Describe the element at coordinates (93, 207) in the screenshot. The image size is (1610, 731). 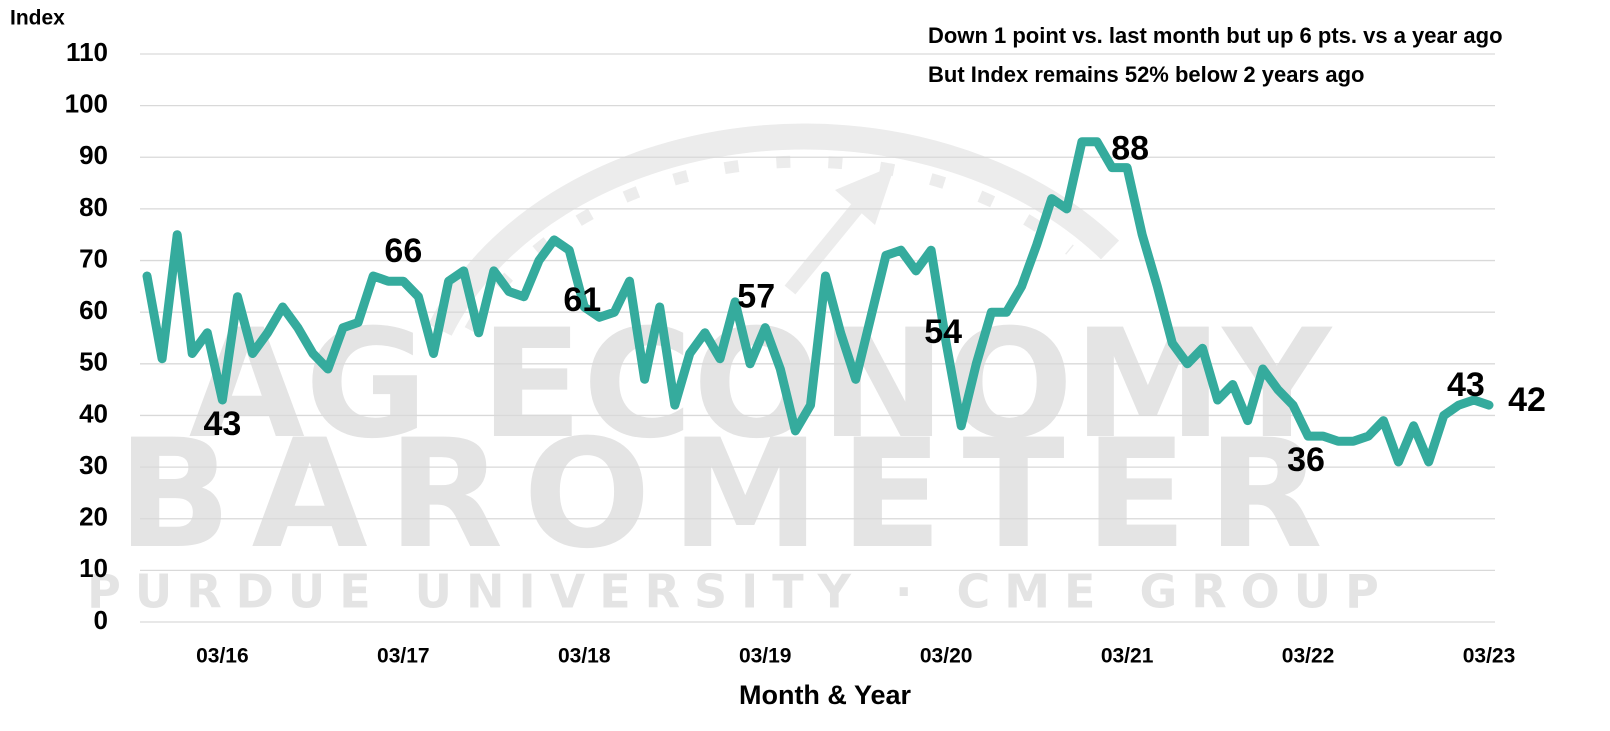
I see `y-tick-label: 80` at that location.